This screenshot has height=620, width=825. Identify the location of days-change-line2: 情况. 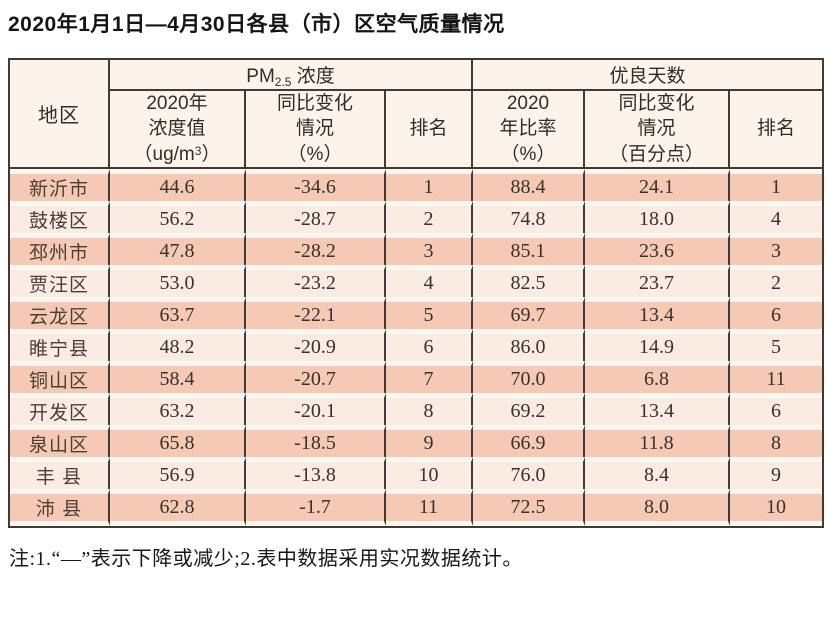
(656, 129).